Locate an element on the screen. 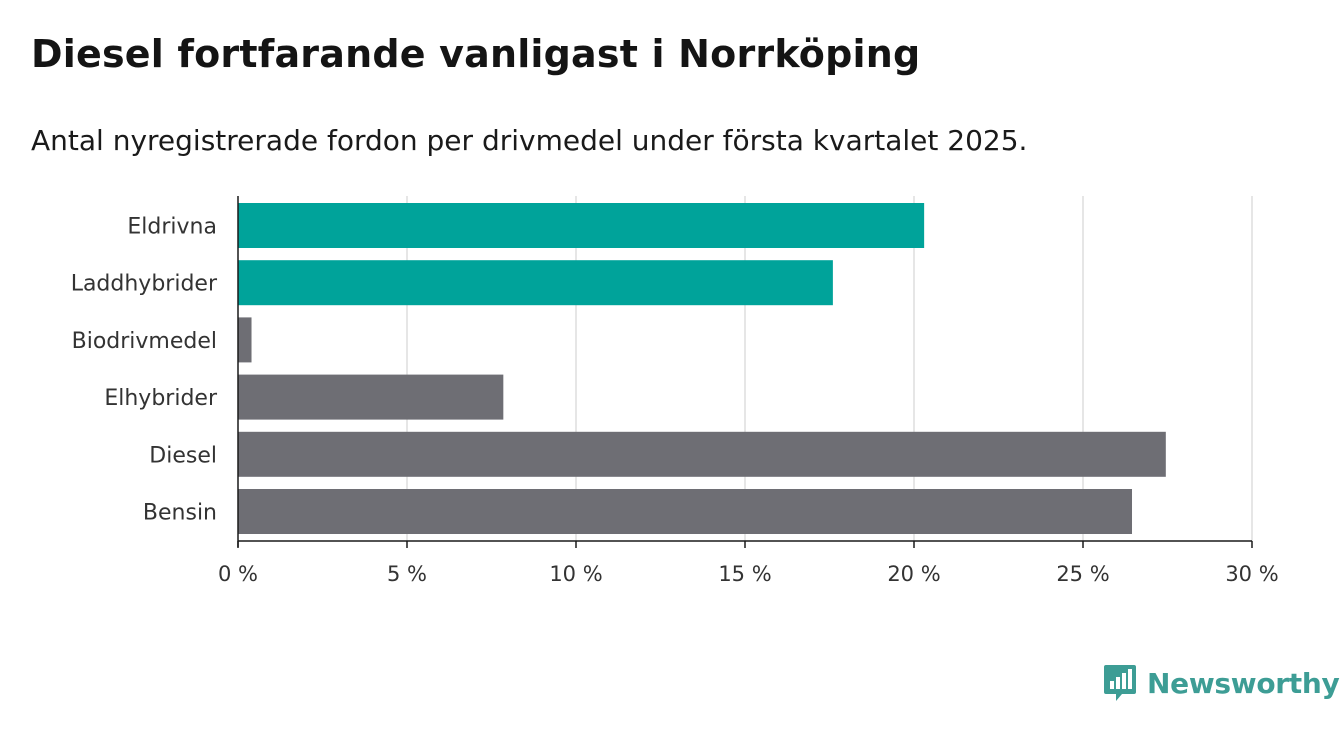 The width and height of the screenshot is (1340, 733). newsworthy-logo: Newsworthy is located at coordinates (1221, 683).